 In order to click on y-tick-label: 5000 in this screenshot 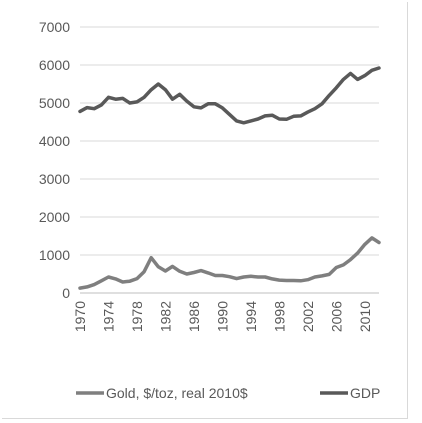, I will do `click(54, 103)`.